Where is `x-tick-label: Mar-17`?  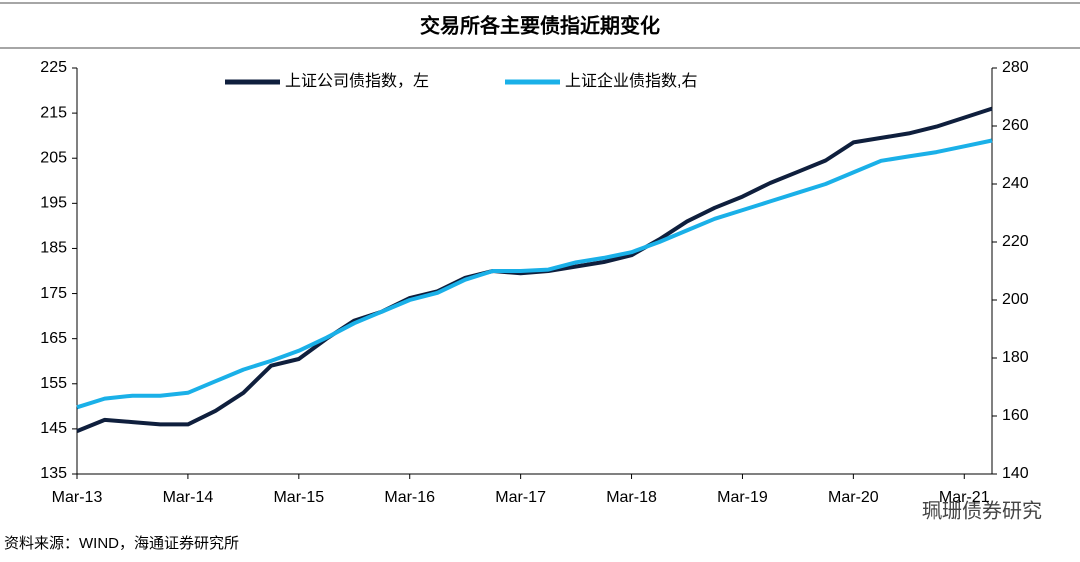
x-tick-label: Mar-17 is located at coordinates (520, 497).